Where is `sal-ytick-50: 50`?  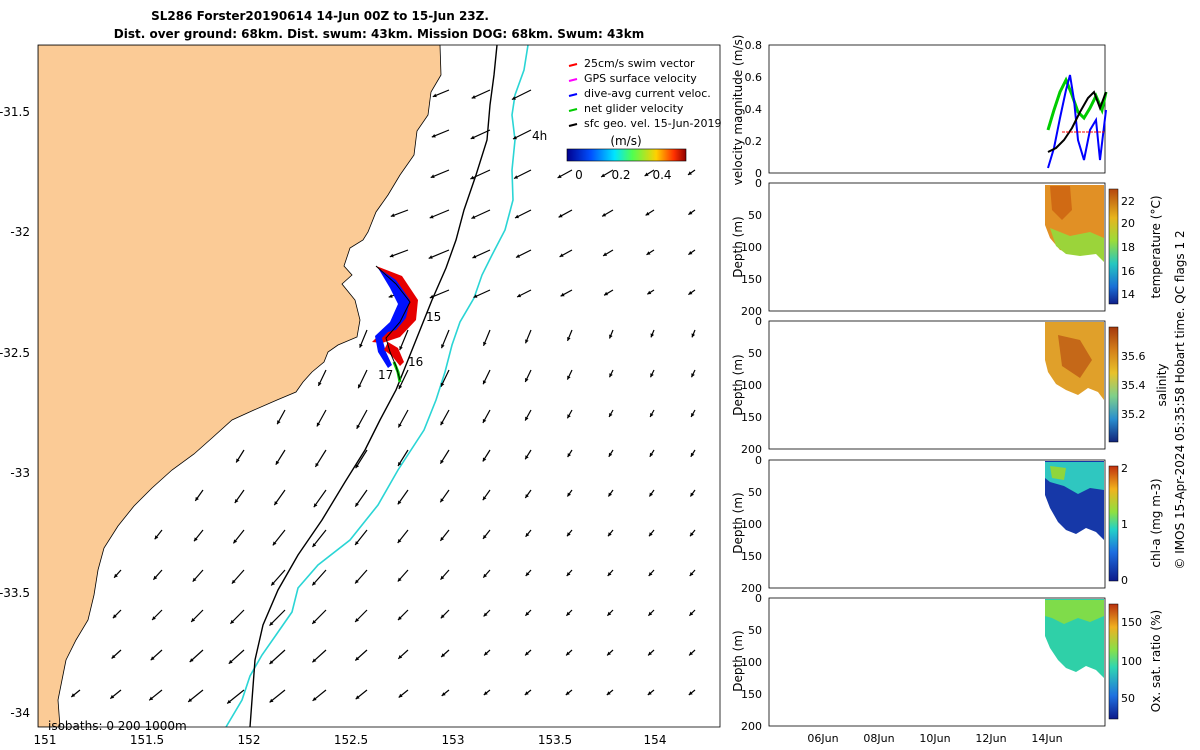
sal-ytick-50: 50 is located at coordinates (755, 353).